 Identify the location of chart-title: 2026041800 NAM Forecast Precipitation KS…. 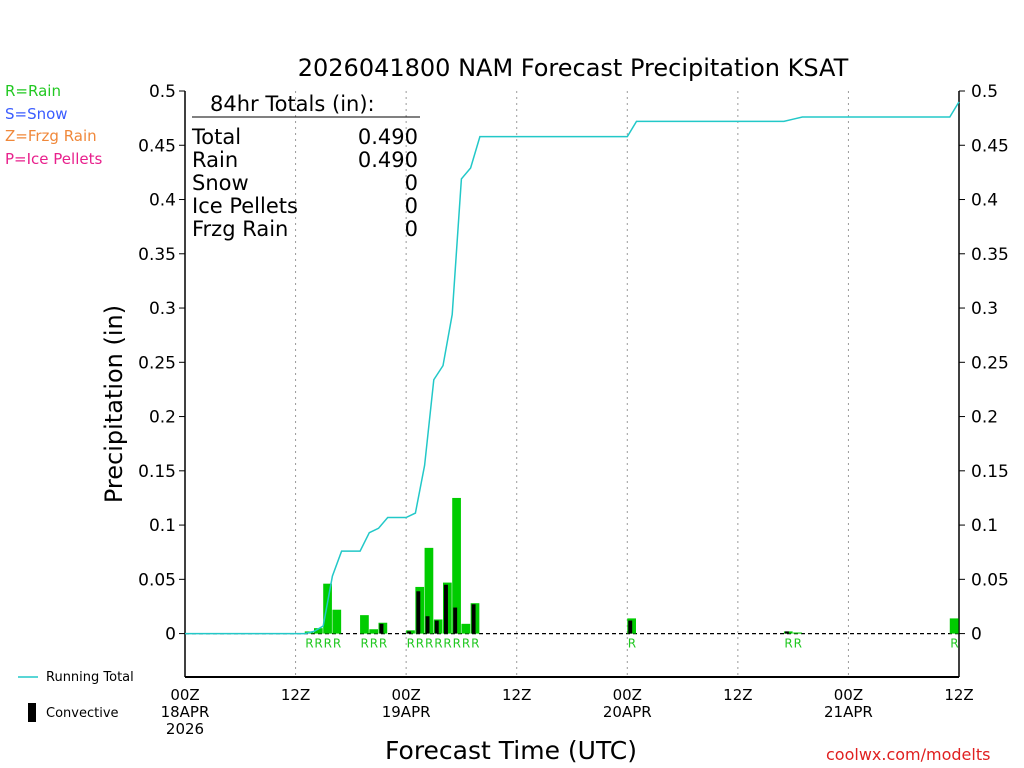
(573, 68).